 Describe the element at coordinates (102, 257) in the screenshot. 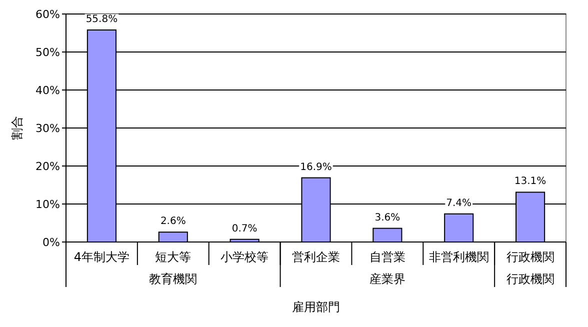

I see `x-tick-label: 4年制大学` at that location.